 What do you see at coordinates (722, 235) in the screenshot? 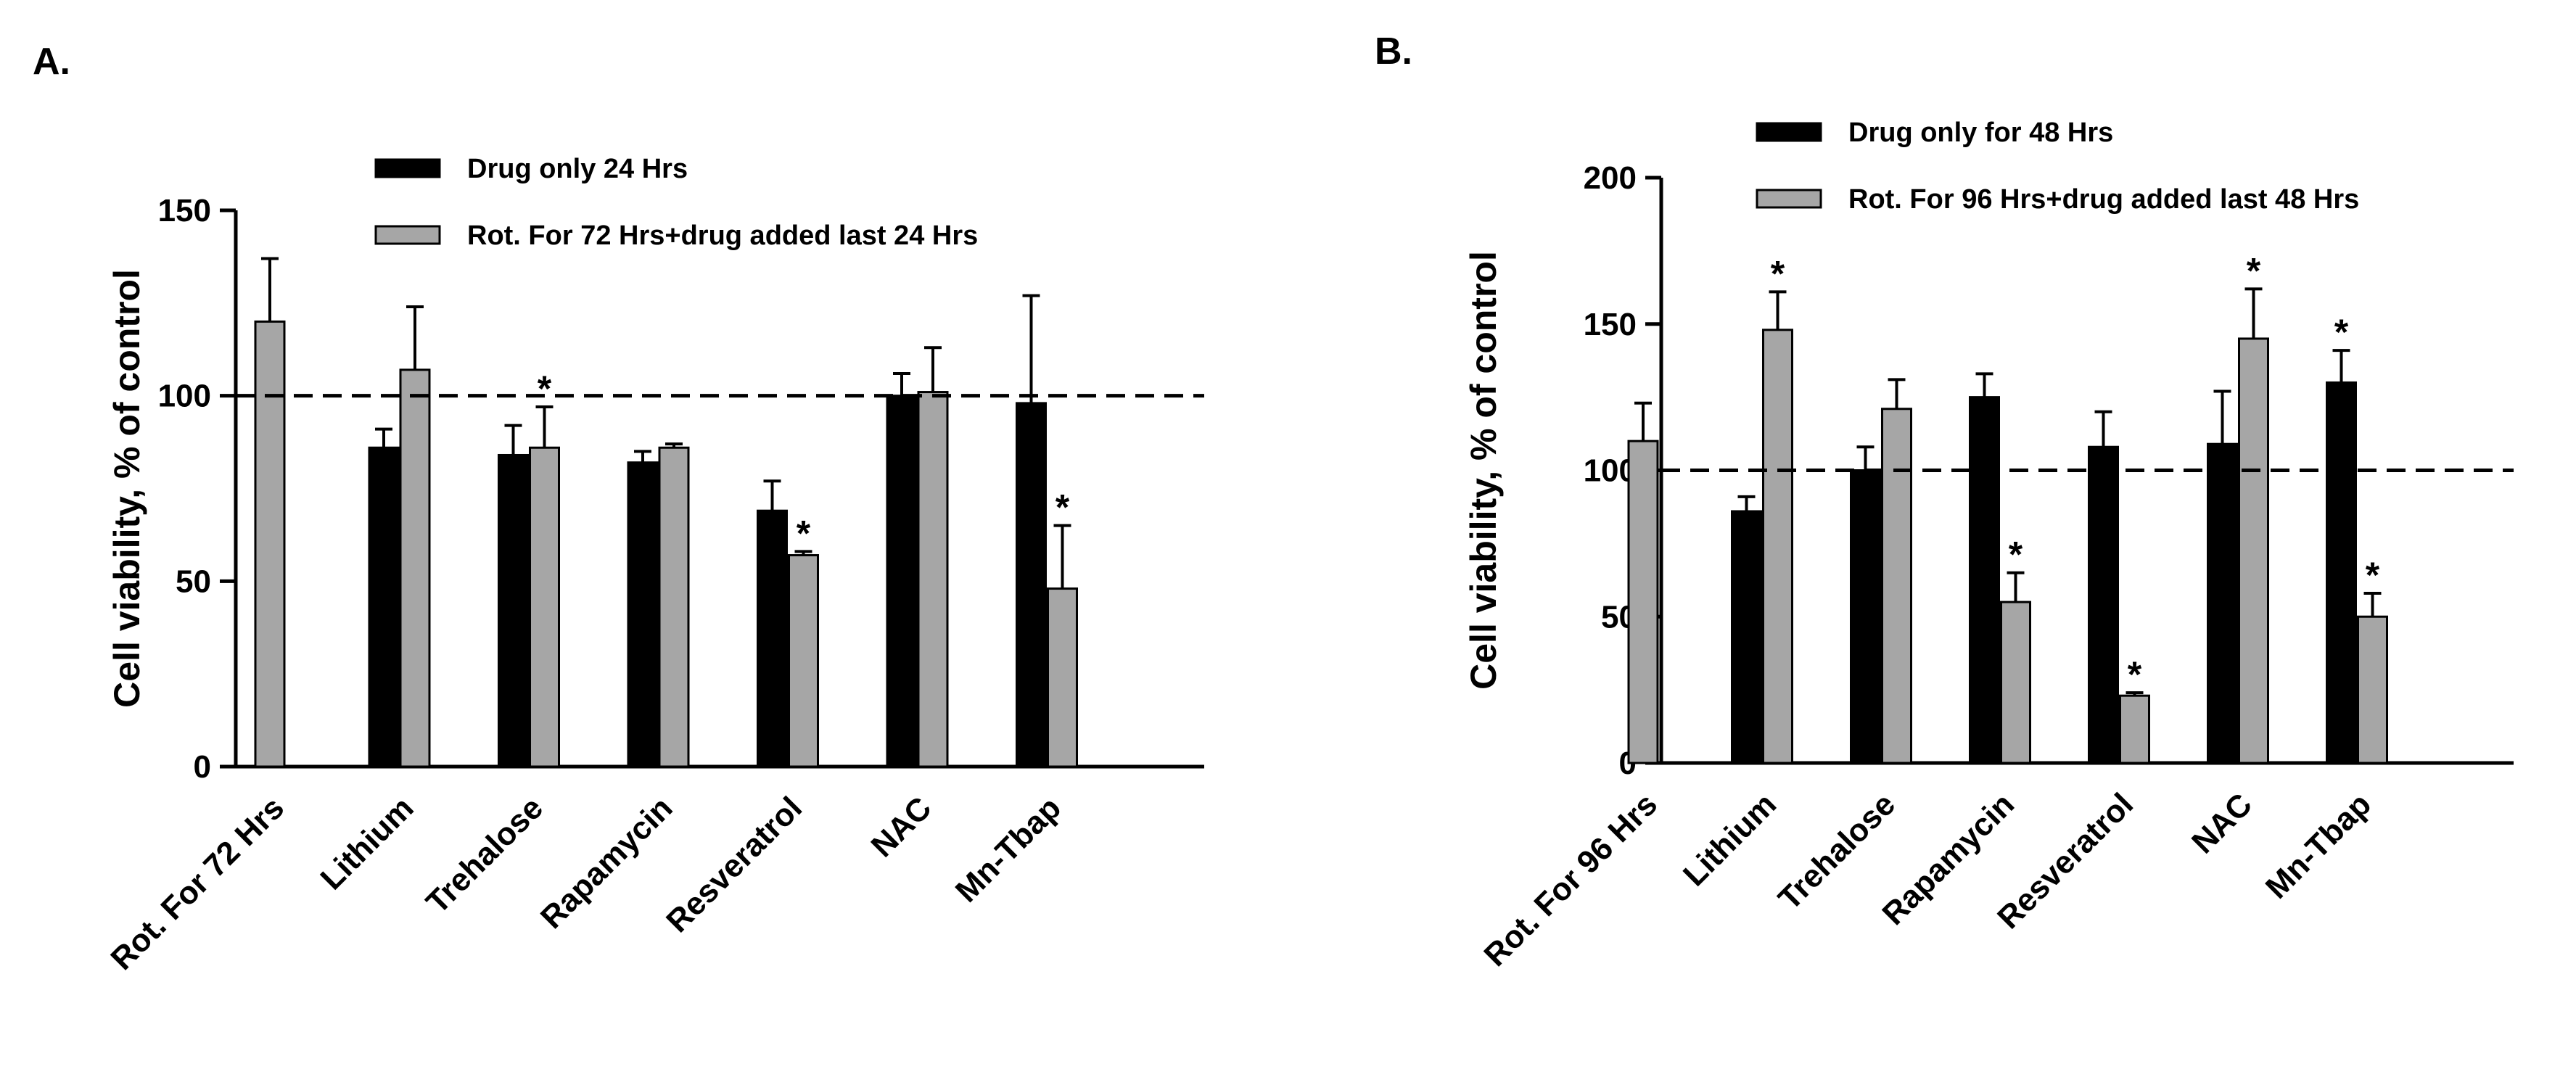
I see `legend-label: Rot. For 72 Hrs+drug added last 24 Hrs` at bounding box center [722, 235].